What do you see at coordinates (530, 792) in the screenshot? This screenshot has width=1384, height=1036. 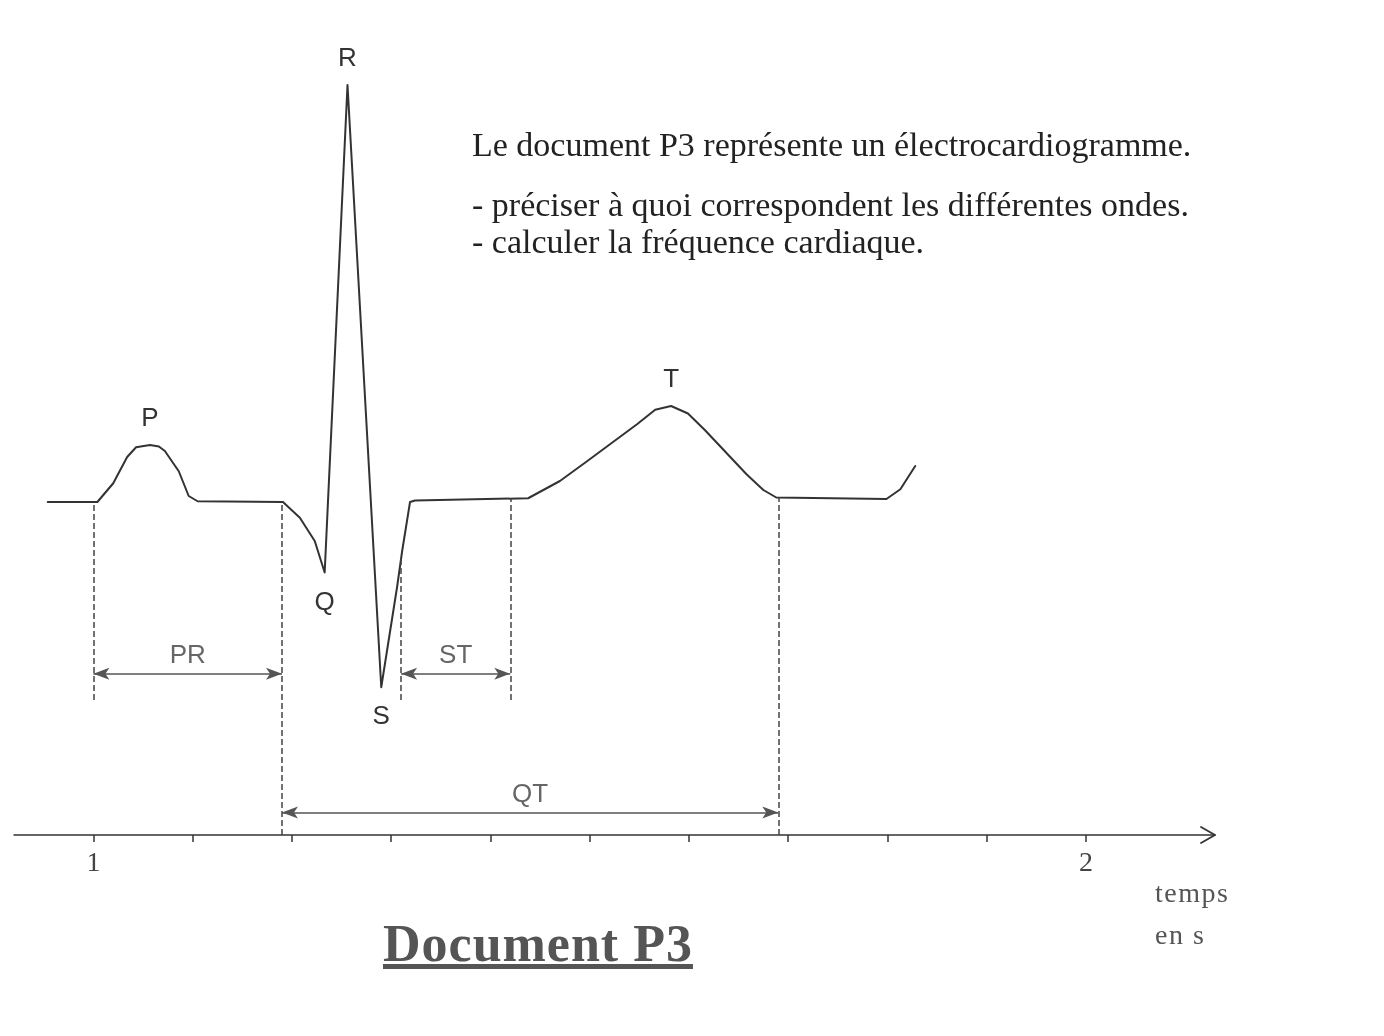 I see `annotation: QT` at bounding box center [530, 792].